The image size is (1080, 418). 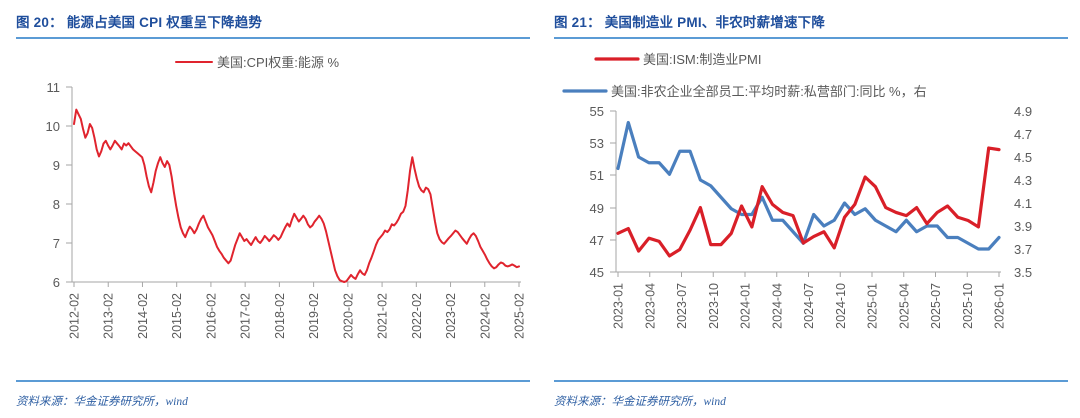 I want to click on y-label-49: 49, so click(x=597, y=208).